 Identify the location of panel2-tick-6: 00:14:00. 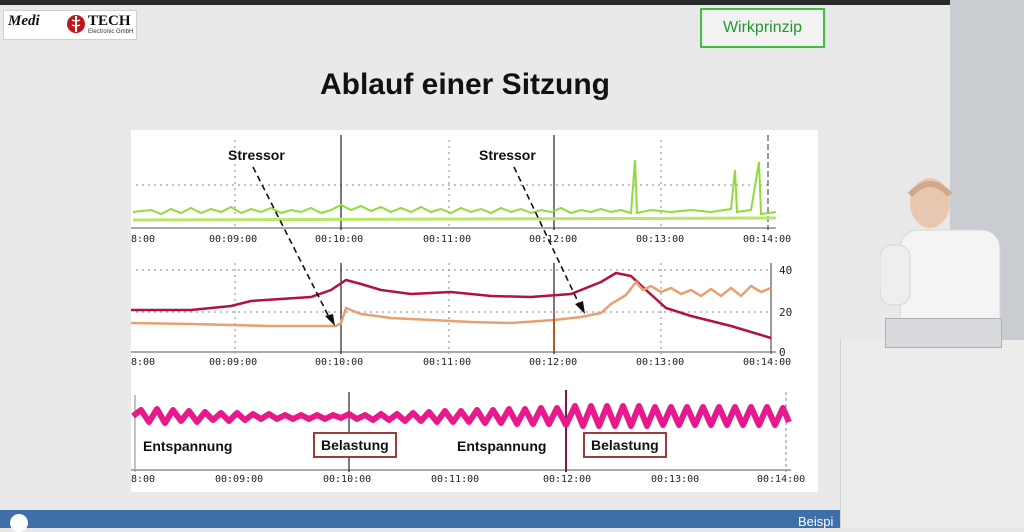
(767, 362).